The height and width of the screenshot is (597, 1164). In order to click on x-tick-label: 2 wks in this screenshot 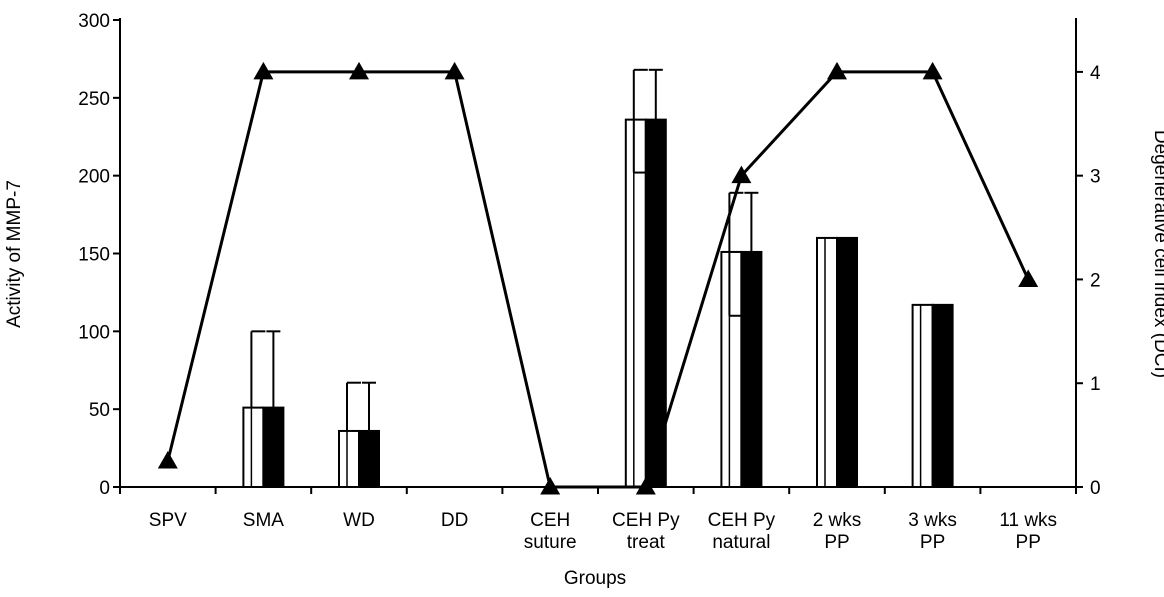, I will do `click(837, 520)`.